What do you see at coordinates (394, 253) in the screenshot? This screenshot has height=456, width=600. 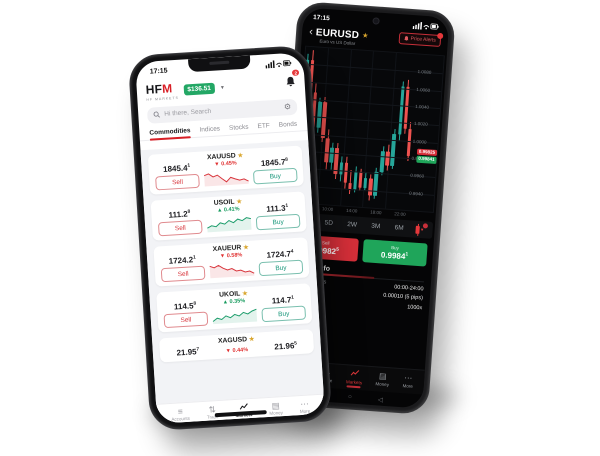 I see `buy-button: Buy 0.99841` at bounding box center [394, 253].